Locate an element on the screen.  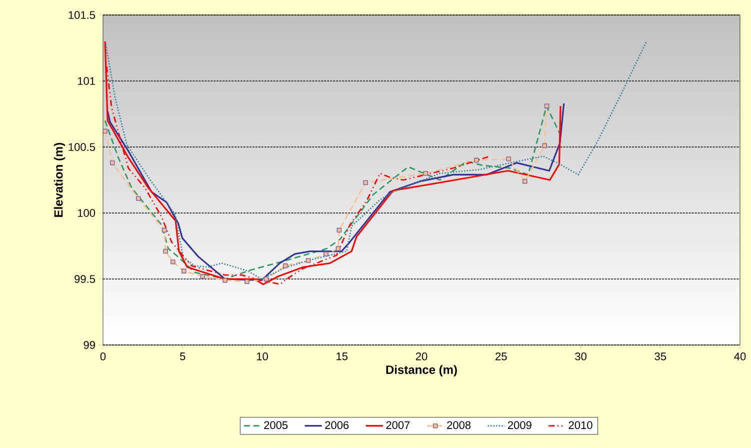
y-axis-title: Elevation (m) is located at coordinates (60, 179).